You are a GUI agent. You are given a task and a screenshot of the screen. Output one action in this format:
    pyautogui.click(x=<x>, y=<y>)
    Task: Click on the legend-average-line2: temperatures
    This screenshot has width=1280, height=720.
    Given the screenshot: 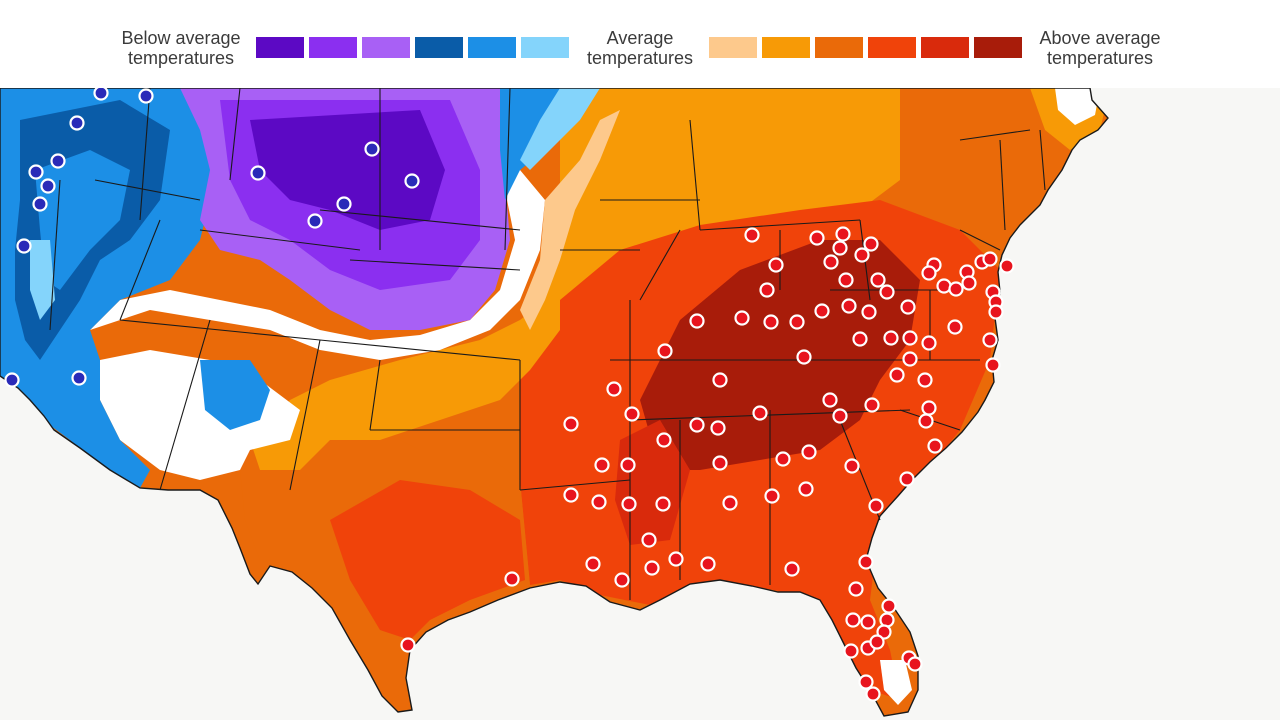 What is the action you would take?
    pyautogui.click(x=640, y=58)
    